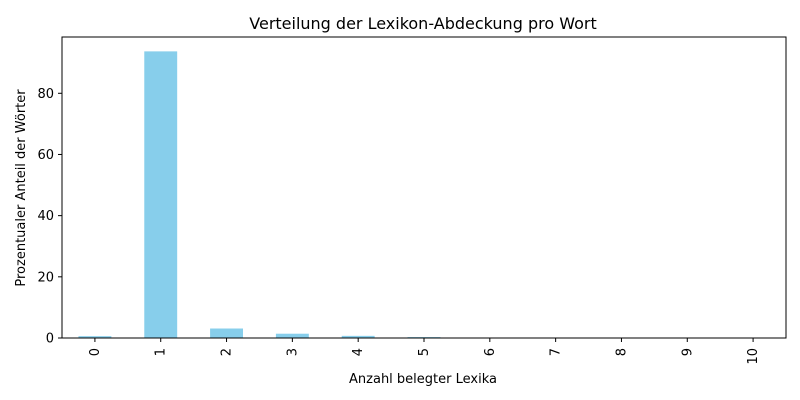 This screenshot has width=800, height=400. What do you see at coordinates (45, 216) in the screenshot?
I see `y-tick-label-40: 40` at bounding box center [45, 216].